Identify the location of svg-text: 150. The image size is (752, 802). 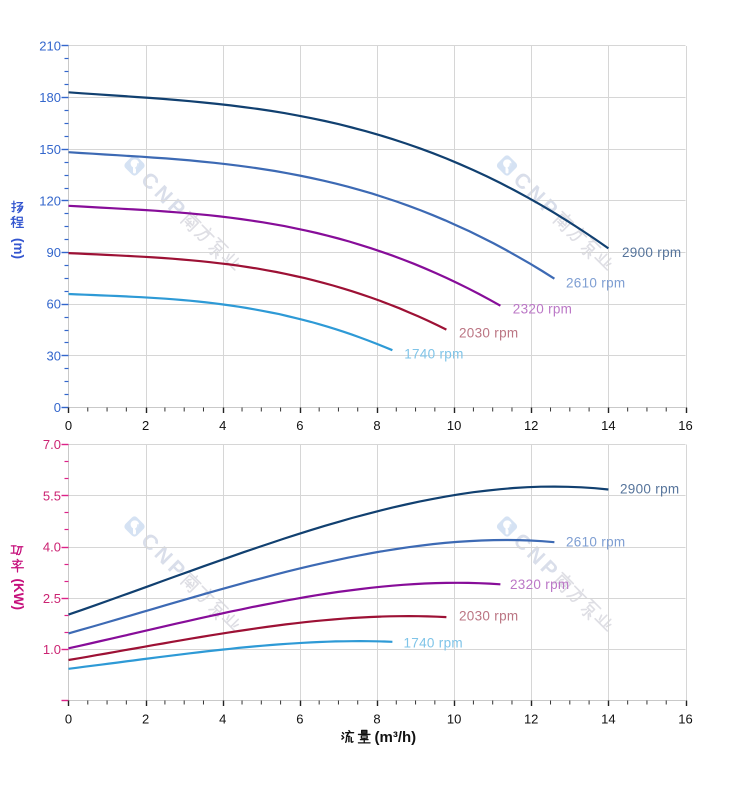
(50, 149).